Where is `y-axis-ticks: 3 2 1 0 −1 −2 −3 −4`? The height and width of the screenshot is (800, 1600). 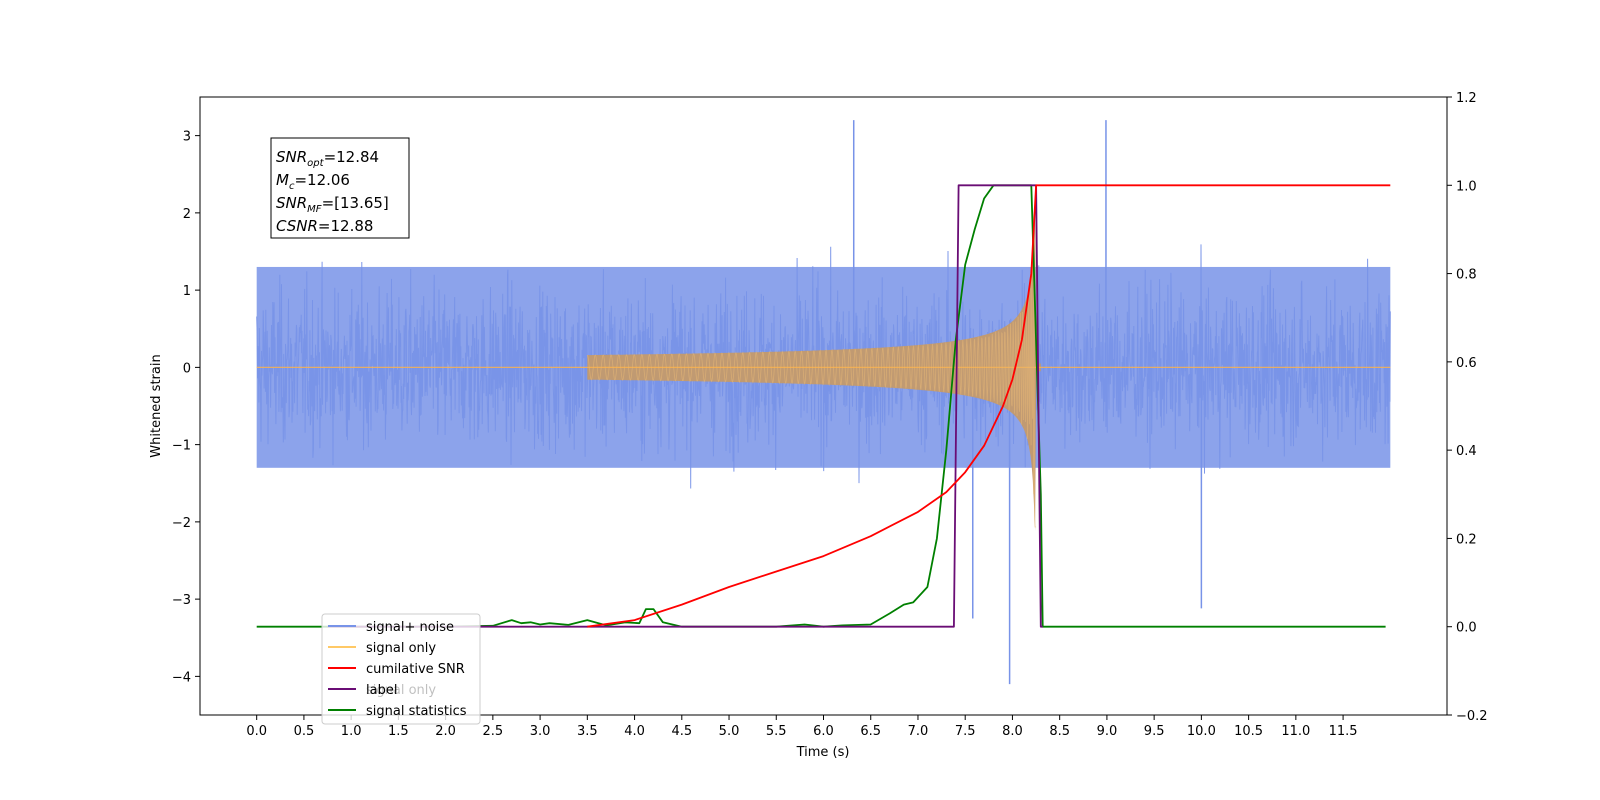 y-axis-ticks: 3 2 1 0 −1 −2 −3 −4 is located at coordinates (186, 407).